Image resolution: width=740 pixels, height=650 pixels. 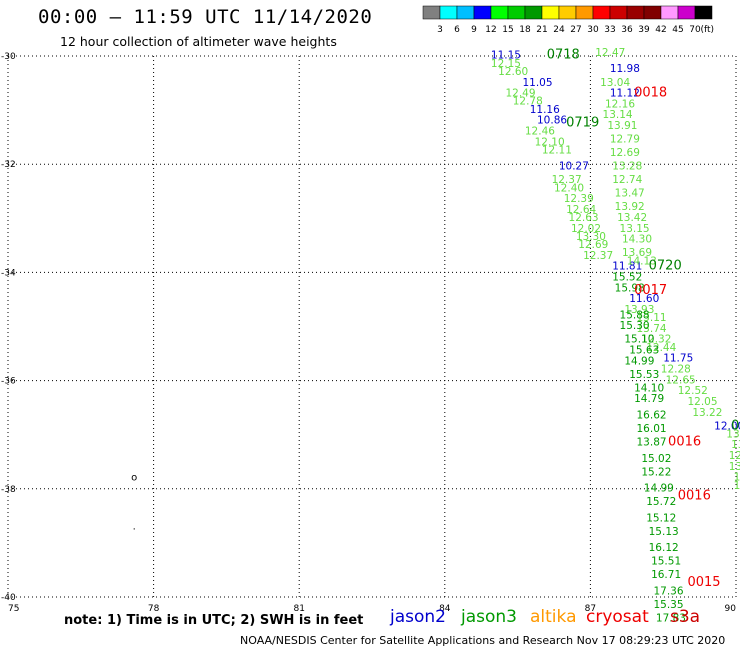 What do you see at coordinates (540, 131) in the screenshot?
I see `swh-value-label: 12.46` at bounding box center [540, 131].